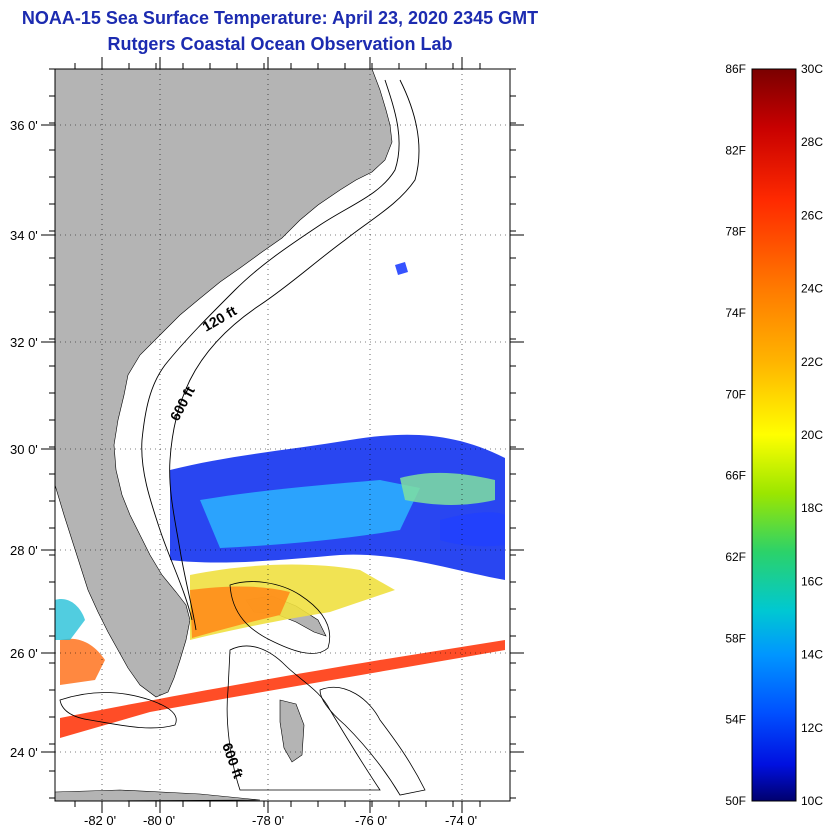 The image size is (833, 832). Describe the element at coordinates (100, 820) in the screenshot. I see `lon-label-82: -82 0'` at that location.